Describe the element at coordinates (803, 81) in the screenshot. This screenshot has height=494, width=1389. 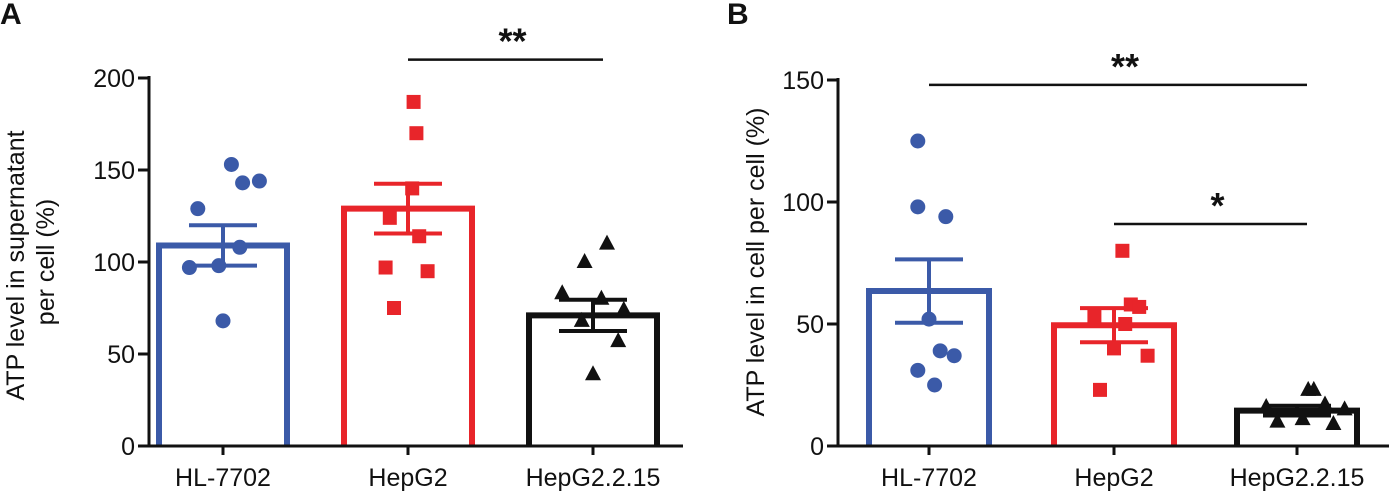
I see `panel-b-y-tick-label-3: 150` at that location.